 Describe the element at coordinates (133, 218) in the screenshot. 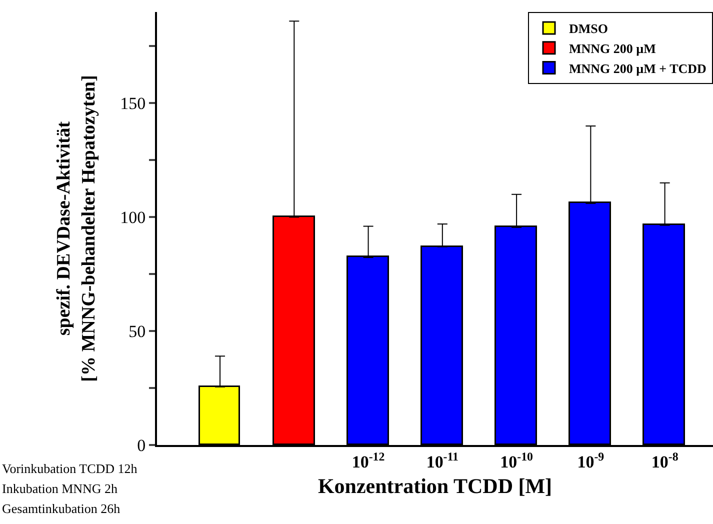

I see `y-tick-label: 100` at that location.